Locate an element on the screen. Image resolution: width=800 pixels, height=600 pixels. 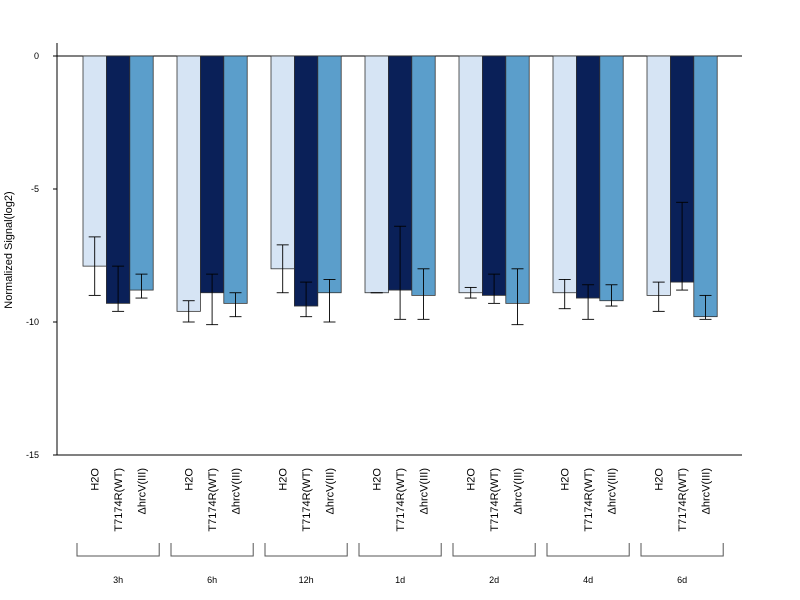
group-label: 3h is located at coordinates (118, 580).